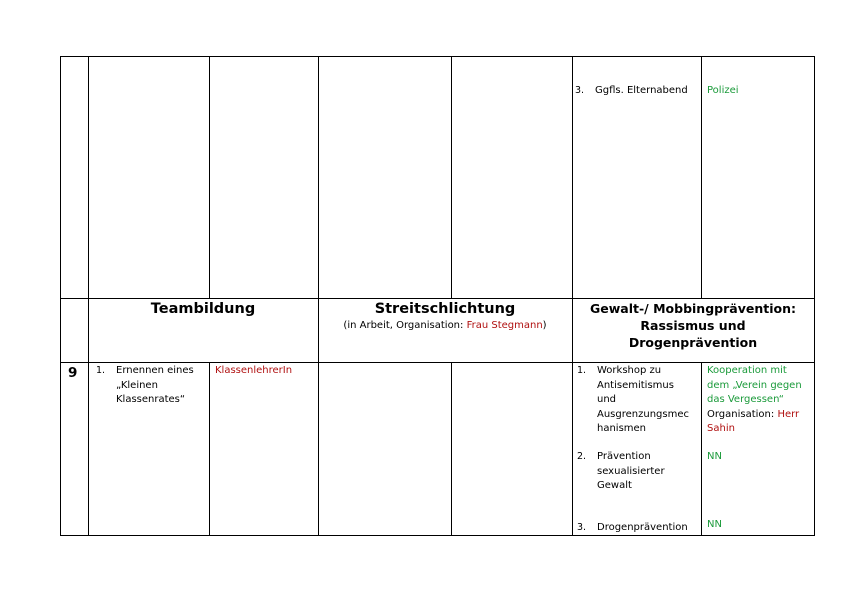 The image size is (842, 595). I want to click on header-line: Gewalt-/ Mobbingprävention:, so click(693, 308).